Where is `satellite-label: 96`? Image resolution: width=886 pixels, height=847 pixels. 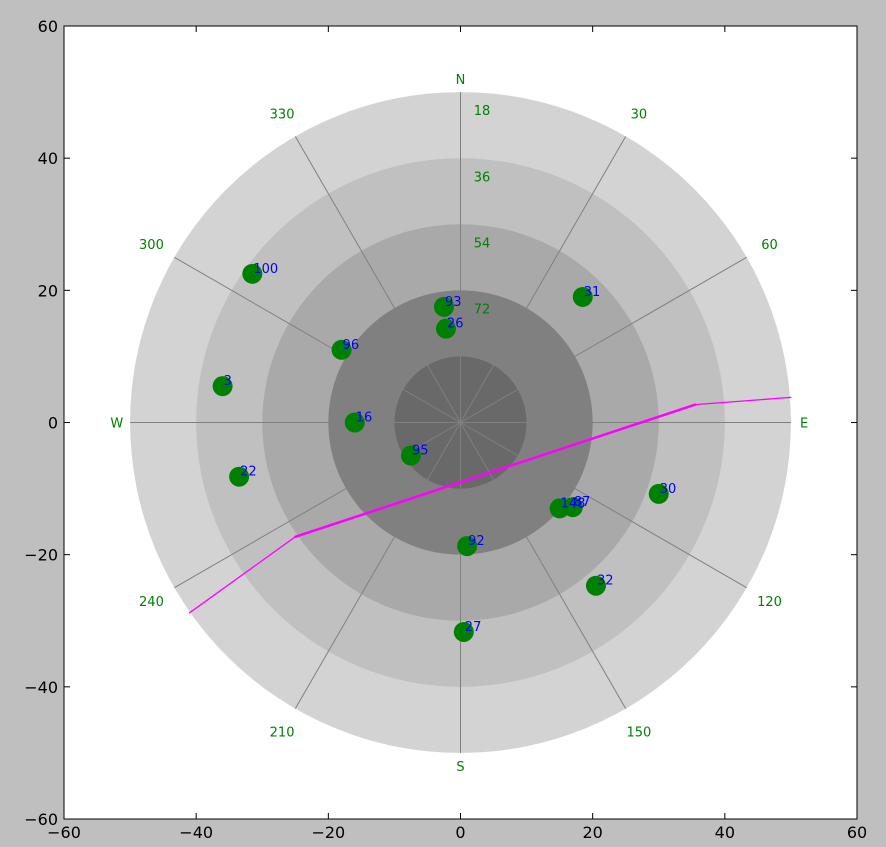
satellite-label: 96 is located at coordinates (351, 345).